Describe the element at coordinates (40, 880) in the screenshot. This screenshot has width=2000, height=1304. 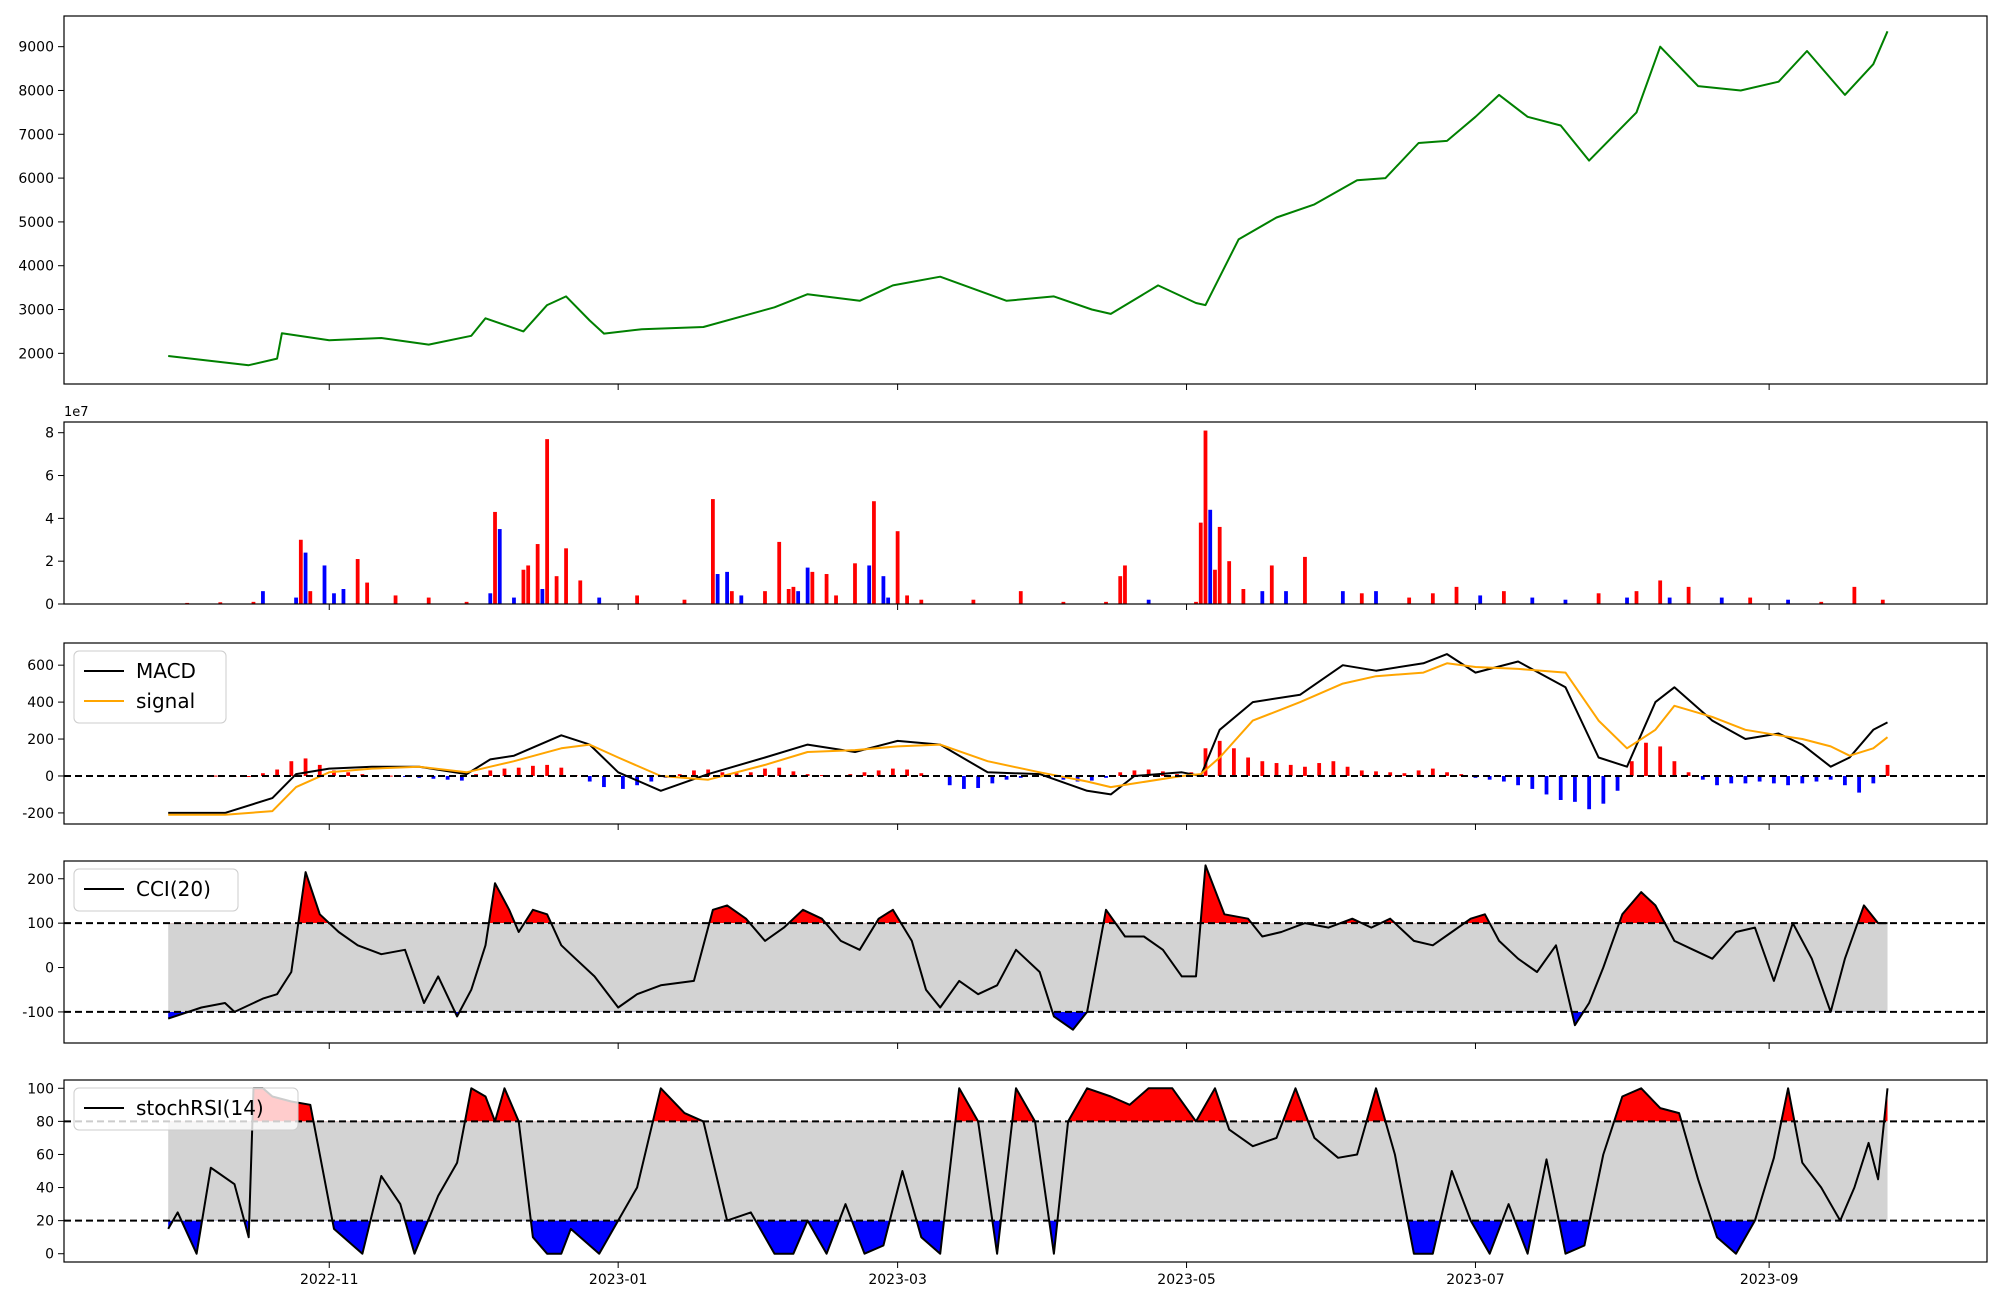
I see `y-tick-label: 200` at that location.